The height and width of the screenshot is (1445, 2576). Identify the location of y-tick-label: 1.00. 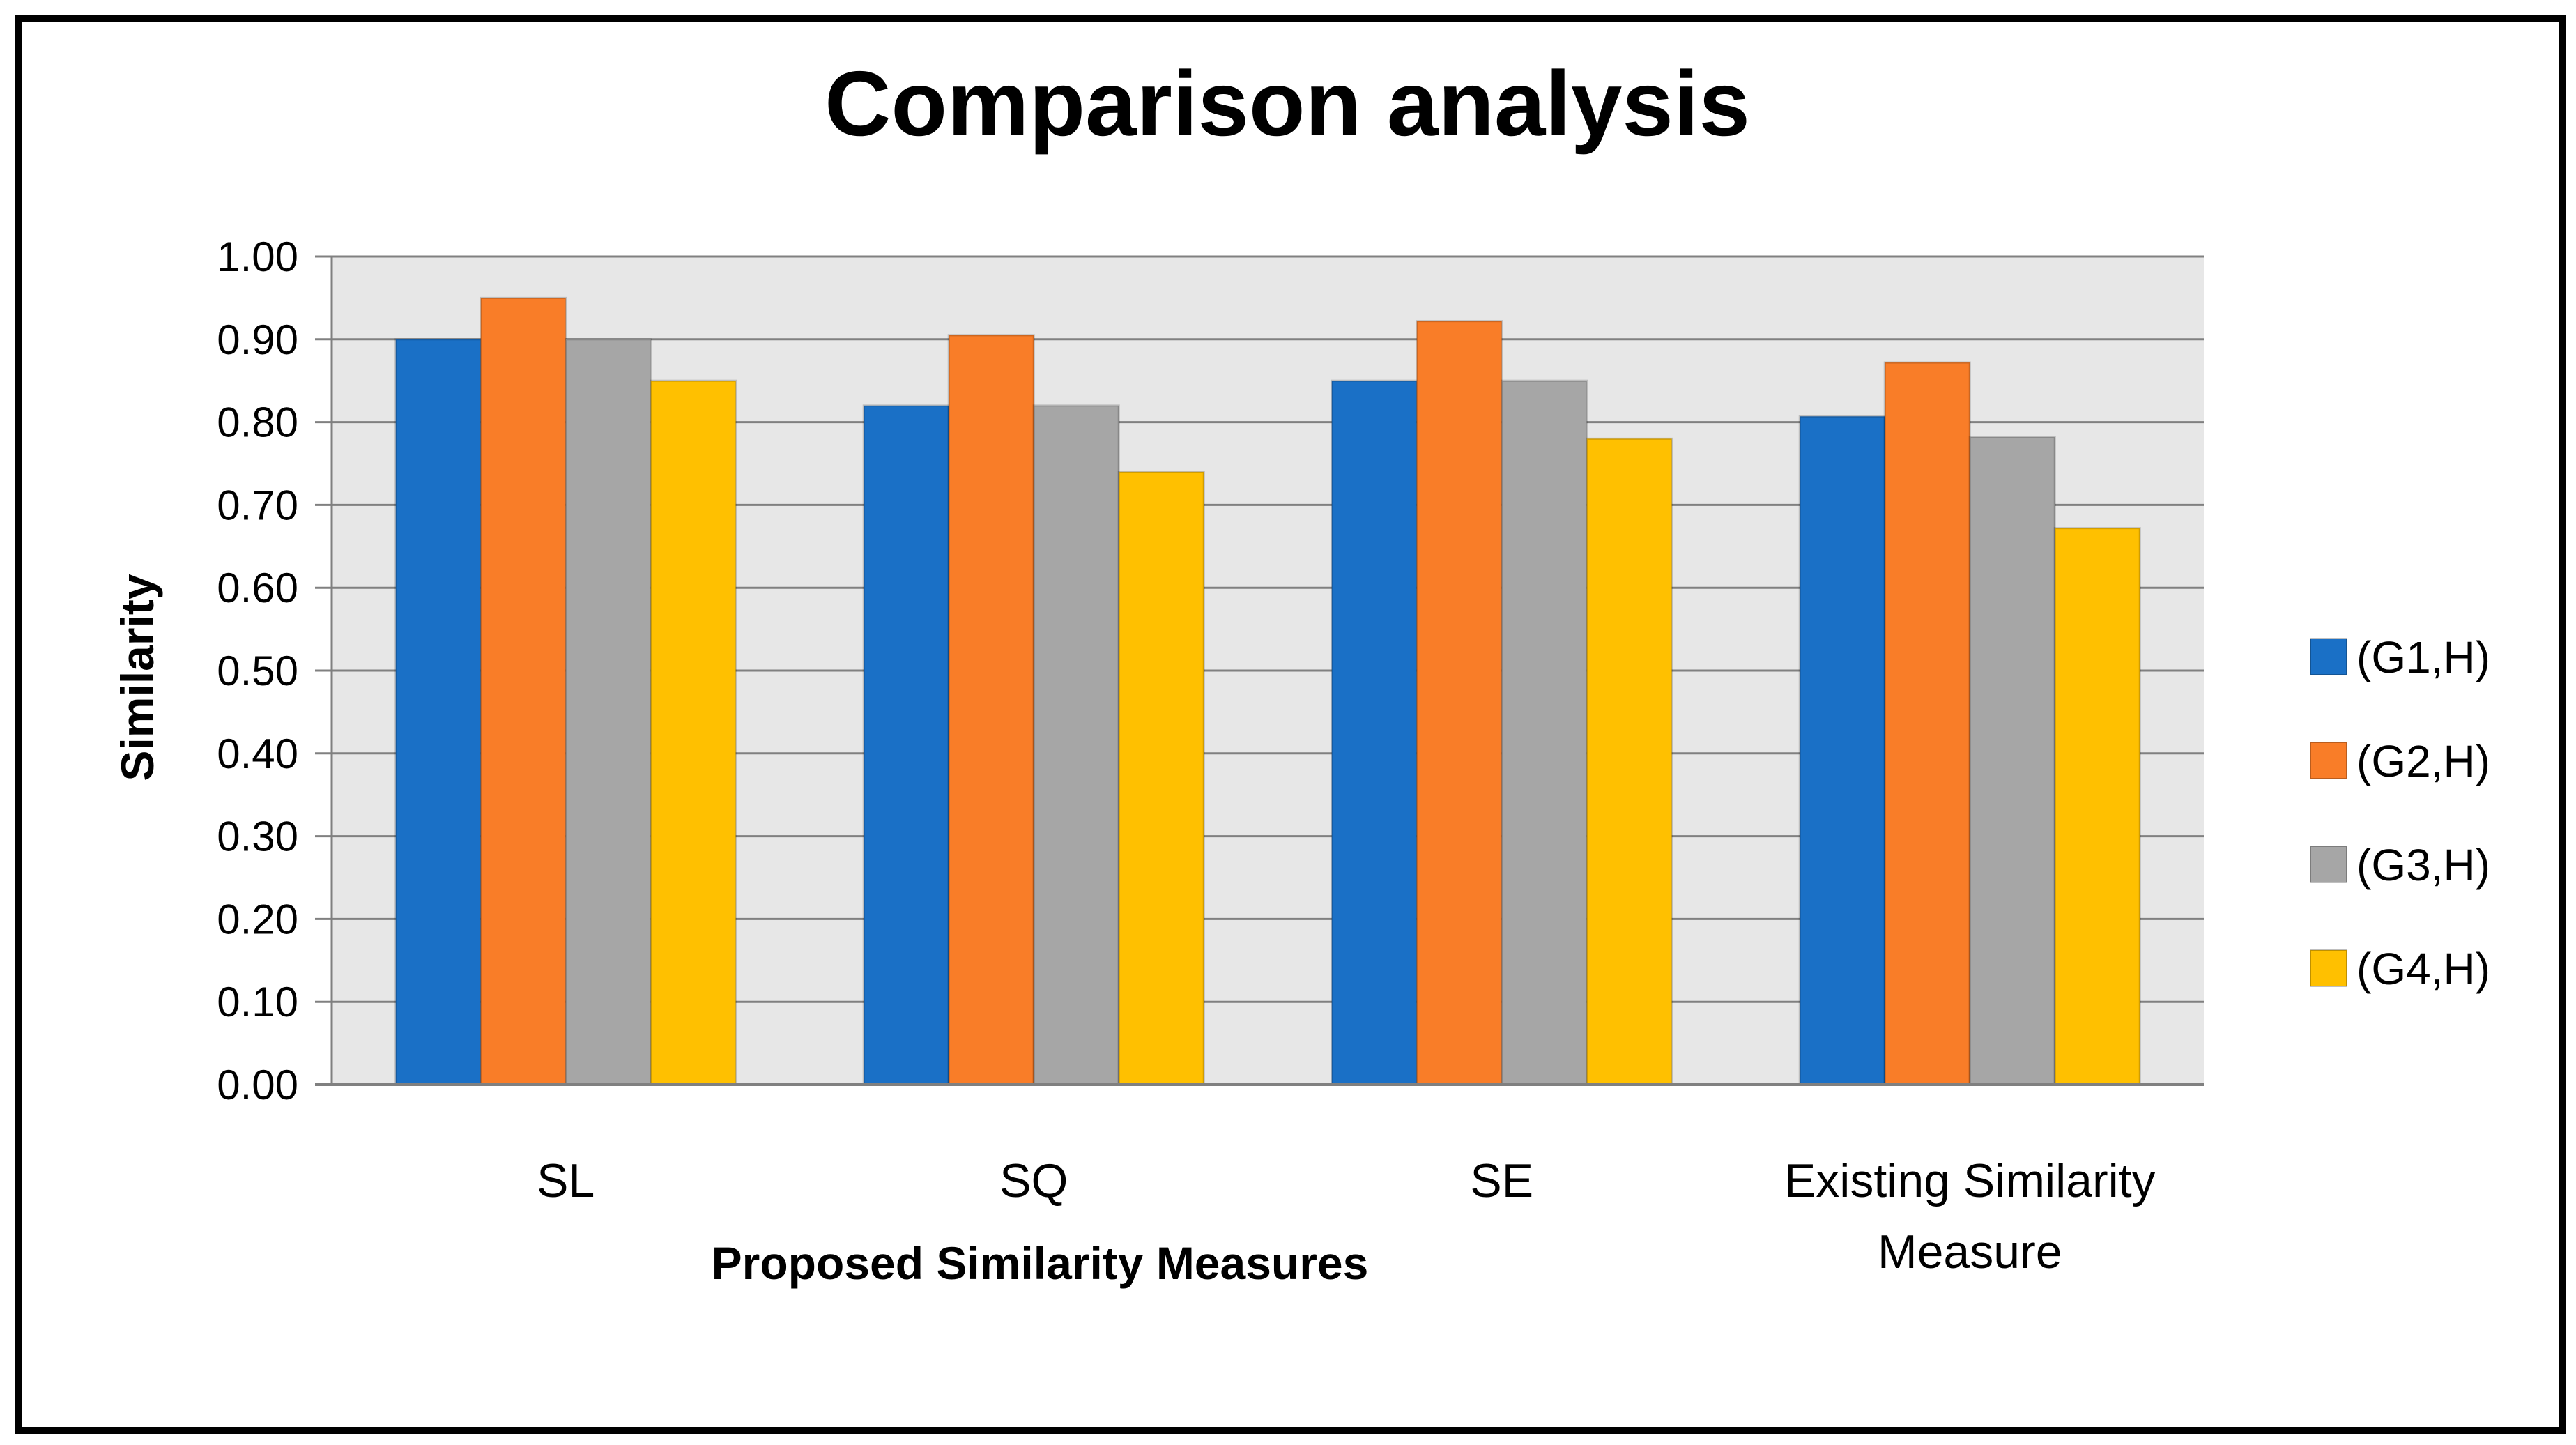
(257, 257).